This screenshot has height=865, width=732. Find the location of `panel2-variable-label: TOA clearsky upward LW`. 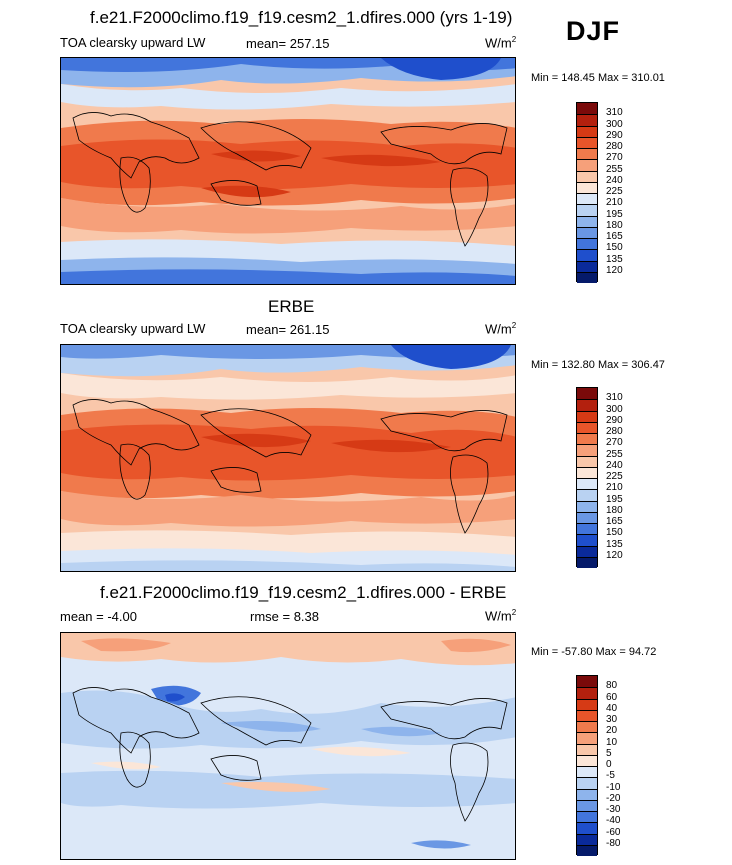

panel2-variable-label: TOA clearsky upward LW is located at coordinates (133, 328).